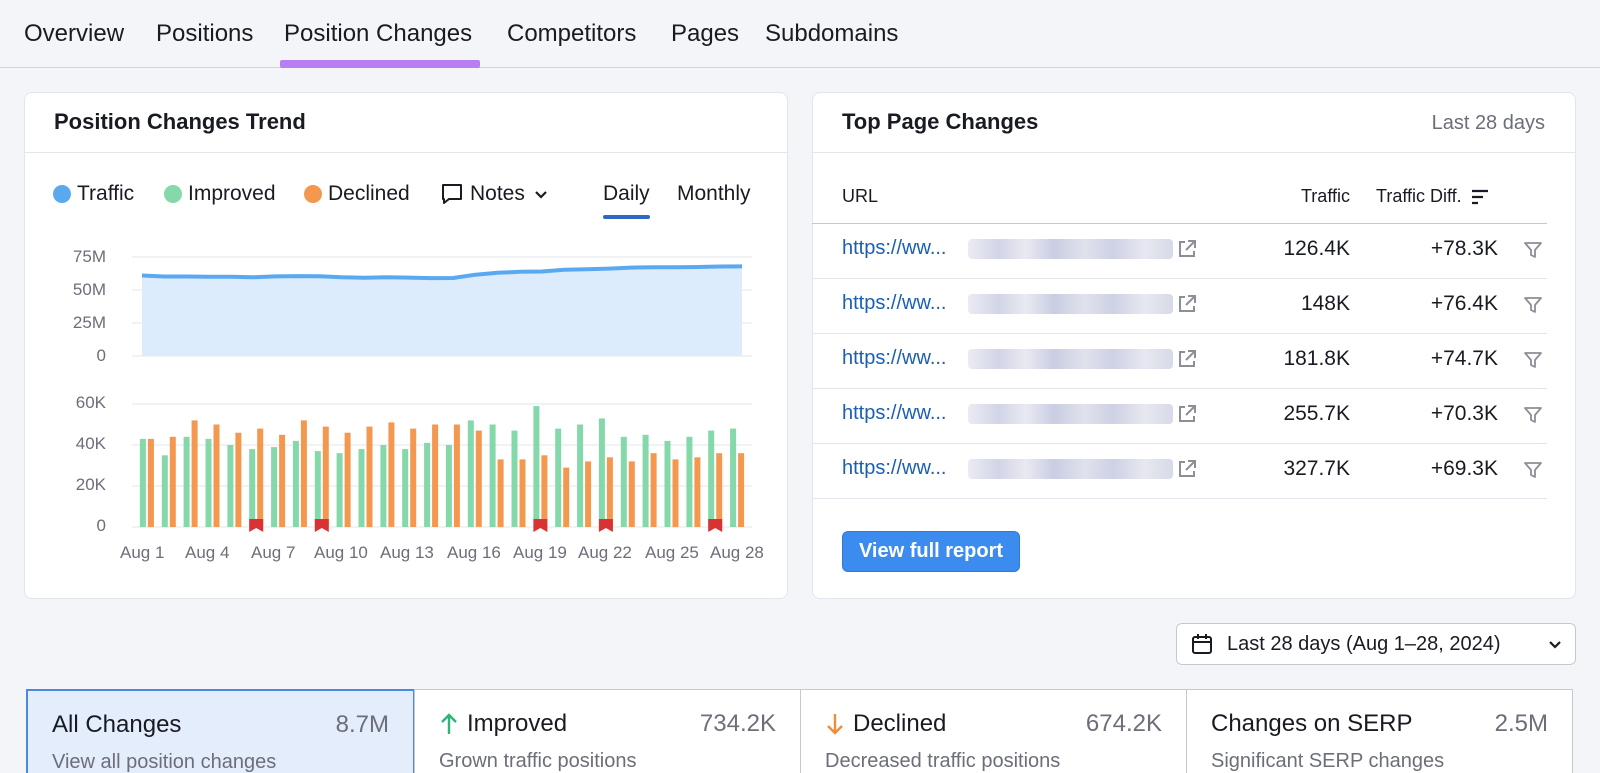  I want to click on monthly-switch: Monthly, so click(714, 193).